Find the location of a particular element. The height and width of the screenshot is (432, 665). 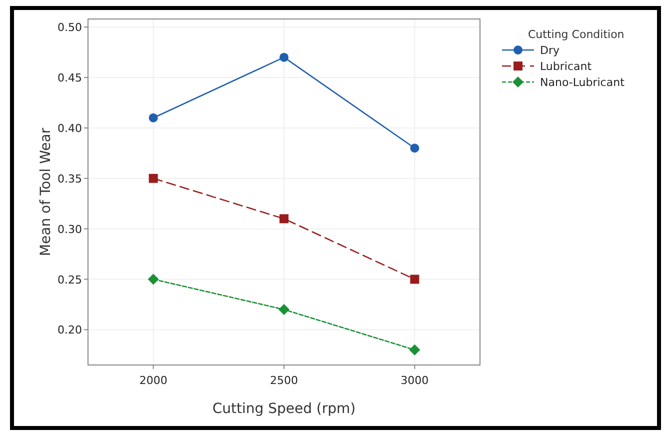

y-tick-label: 0.35 is located at coordinates (70, 179).